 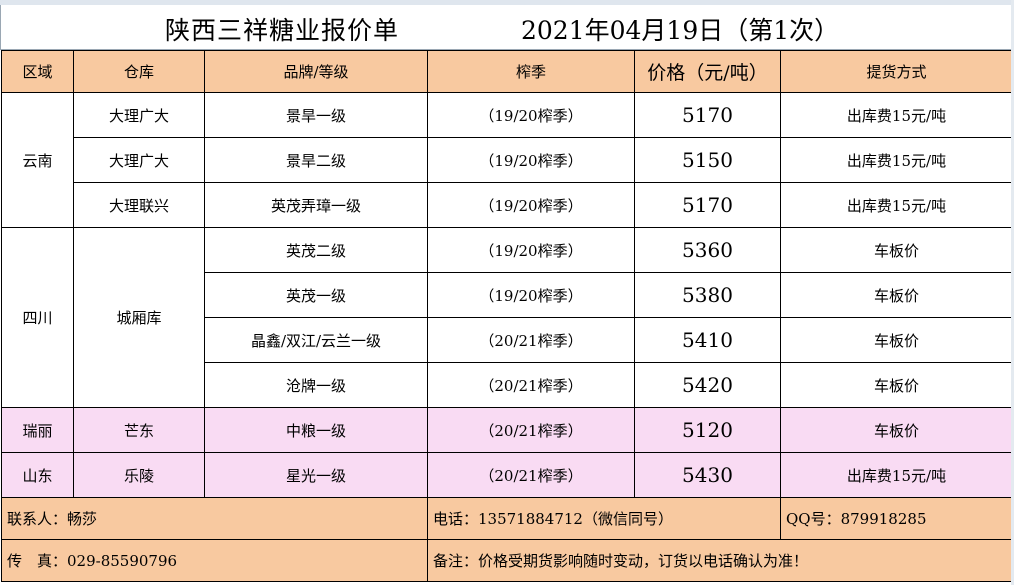 I want to click on price-cell: 5410, so click(x=707, y=340).